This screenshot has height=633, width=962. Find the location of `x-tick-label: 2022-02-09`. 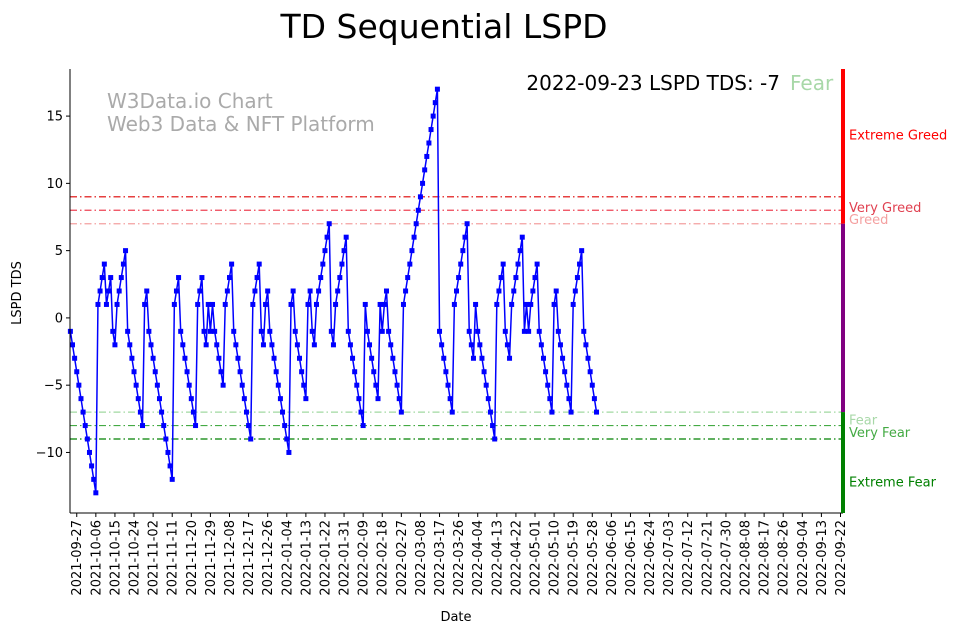

x-tick-label: 2022-02-09 is located at coordinates (364, 558).